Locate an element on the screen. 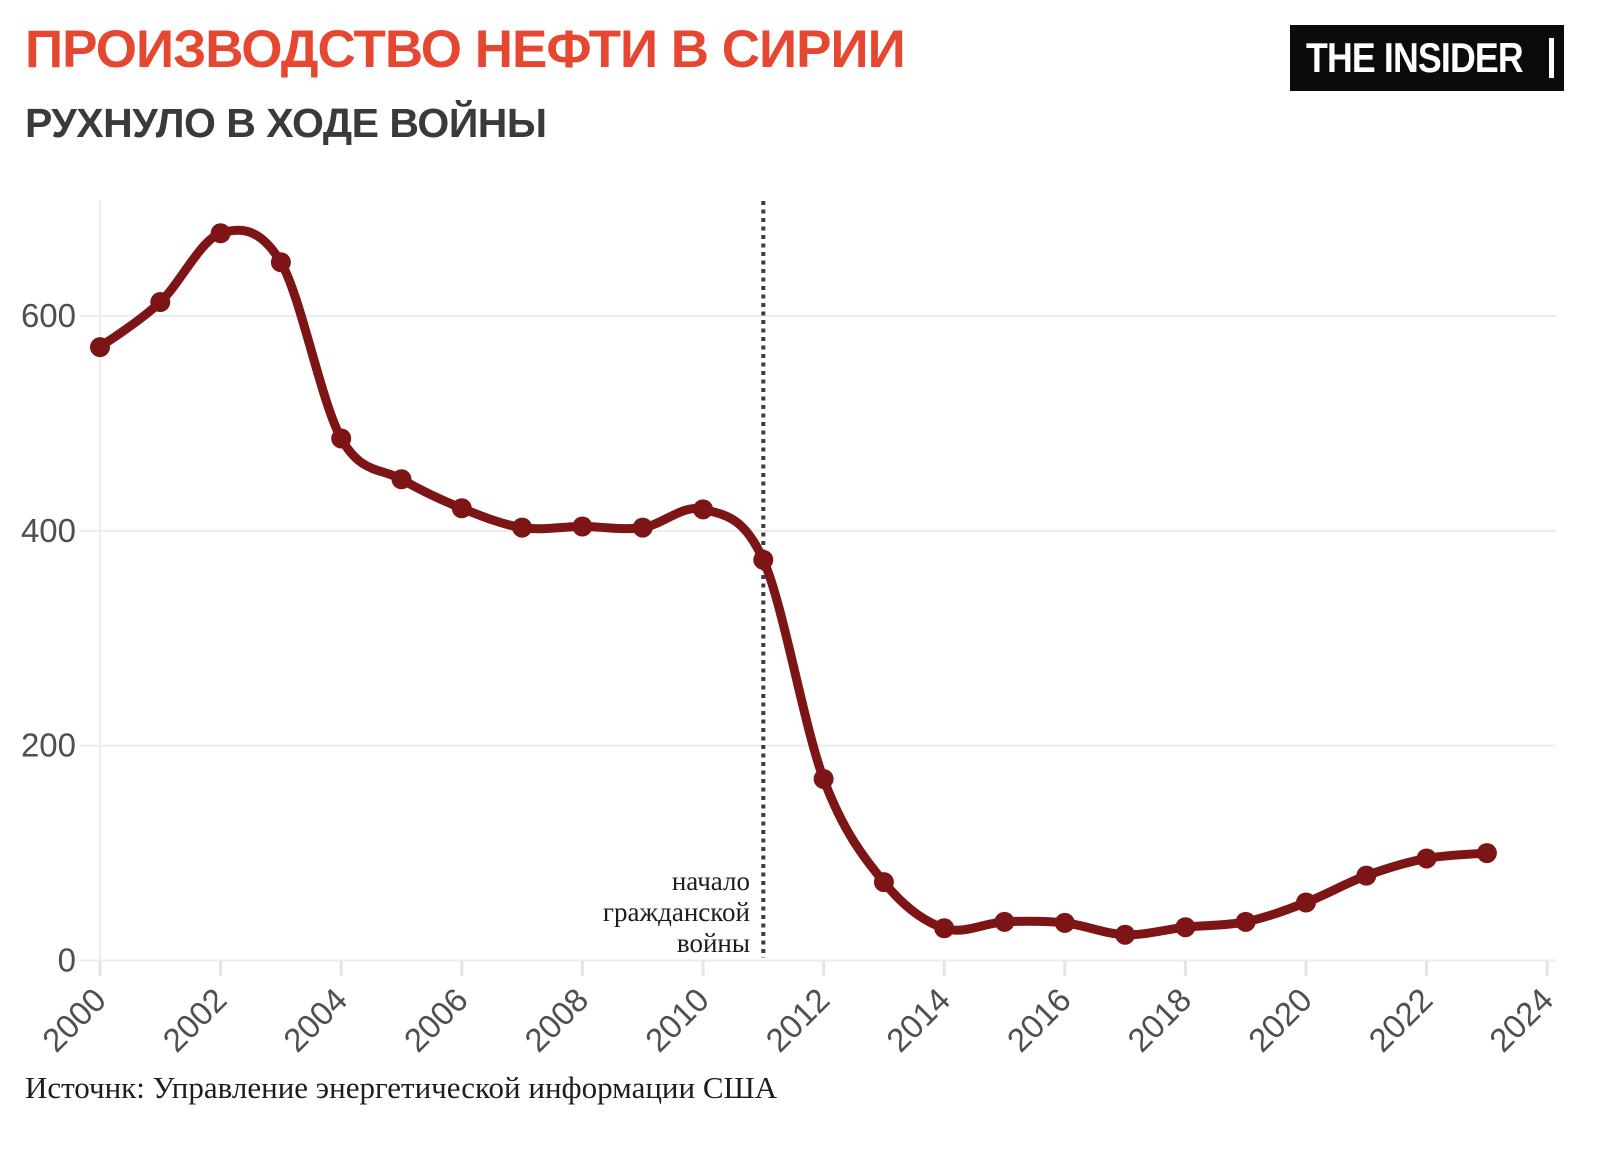 Image resolution: width=1600 pixels, height=1150 pixels. annotation-line-1: начало is located at coordinates (711, 881).